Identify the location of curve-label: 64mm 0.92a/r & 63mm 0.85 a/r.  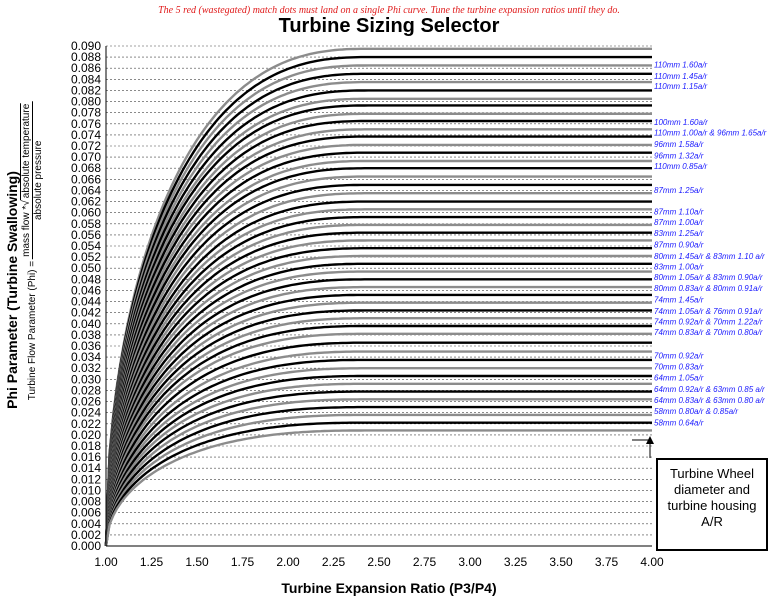
(709, 389).